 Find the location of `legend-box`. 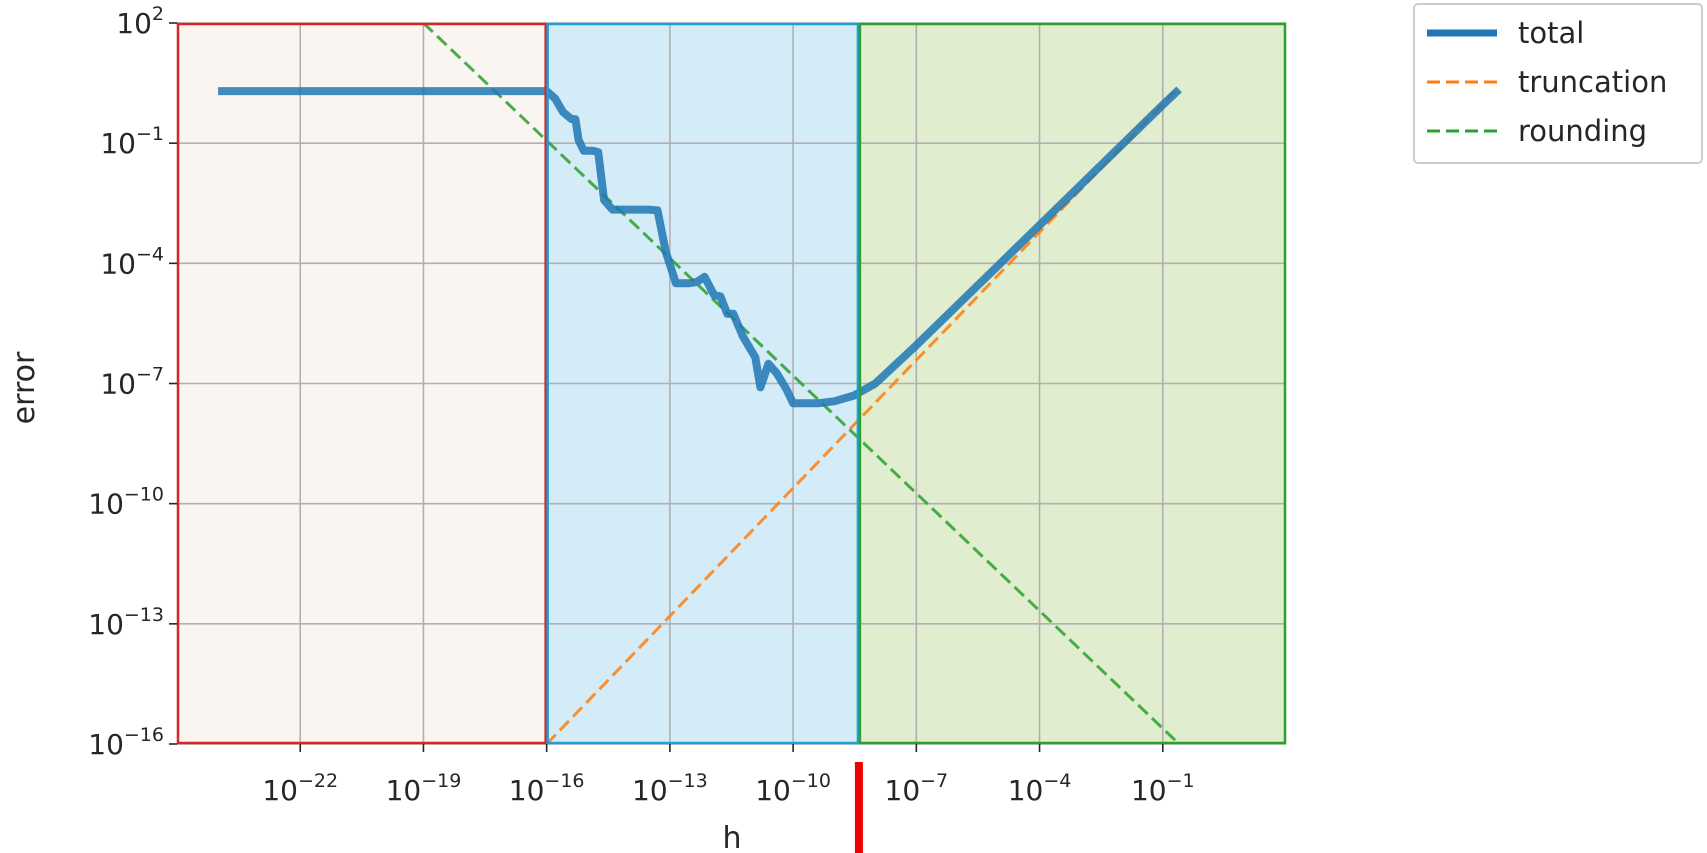

legend-box is located at coordinates (1558, 83).